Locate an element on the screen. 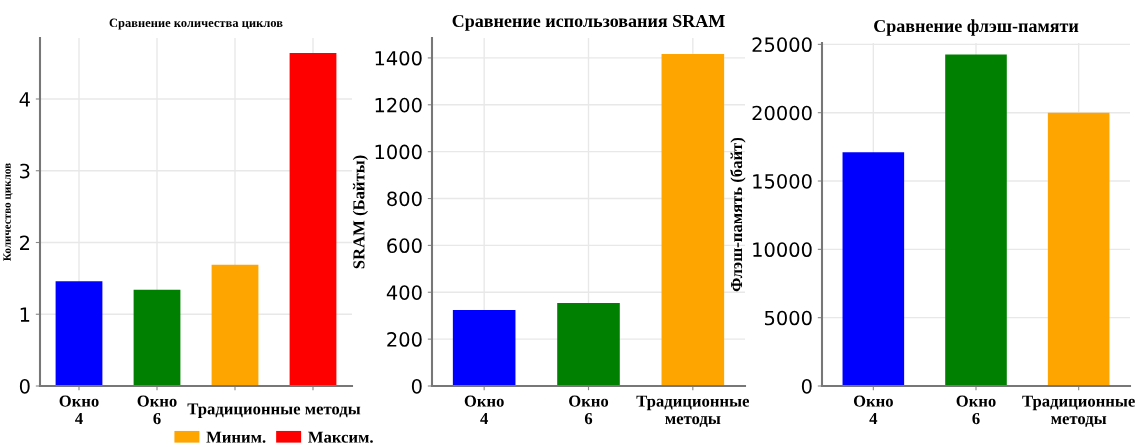 The image size is (1135, 447). chart-title: Сравнение количества циклов is located at coordinates (196, 24).